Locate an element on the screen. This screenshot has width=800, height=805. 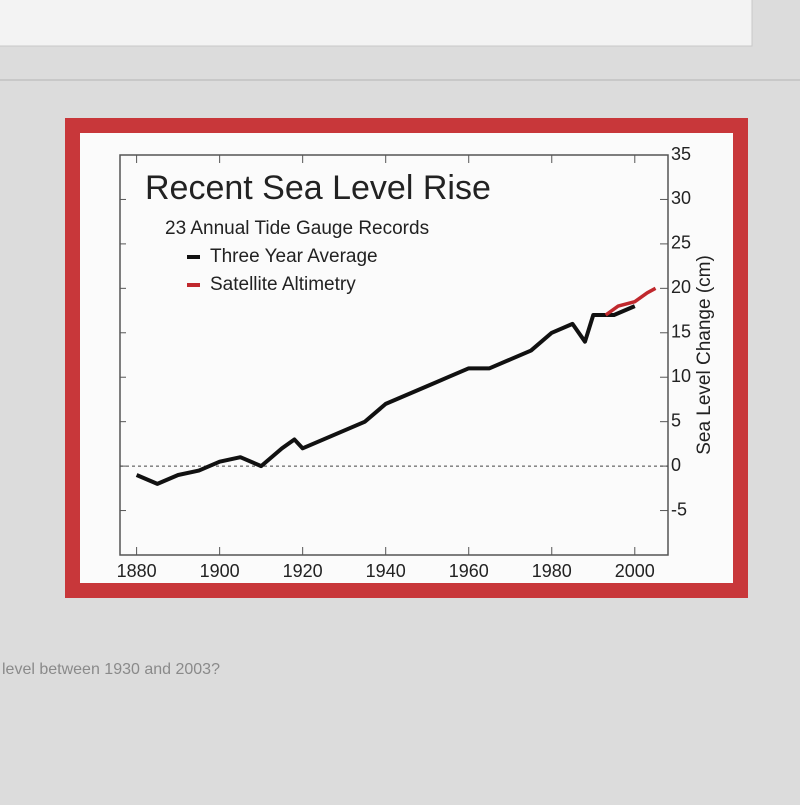
x-tick-label: 1900 is located at coordinates (220, 571).